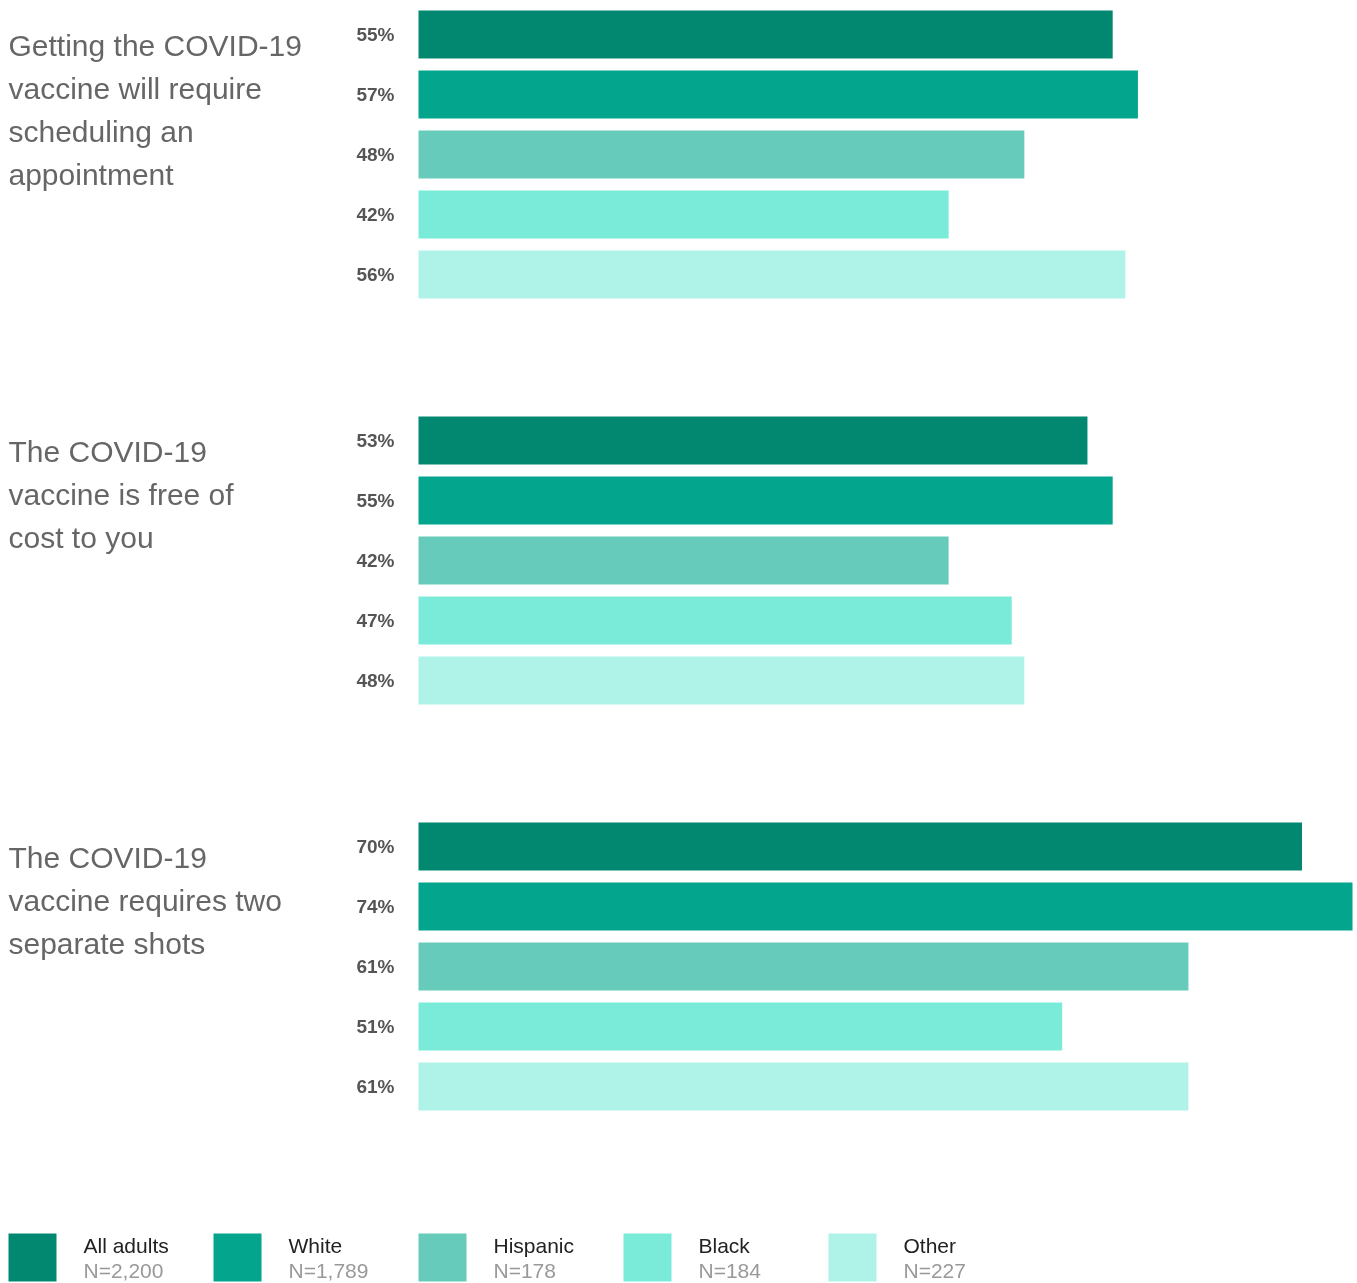 The image size is (1357, 1283). What do you see at coordinates (934, 1258) in the screenshot?
I see `legend-label: Other N=227` at bounding box center [934, 1258].